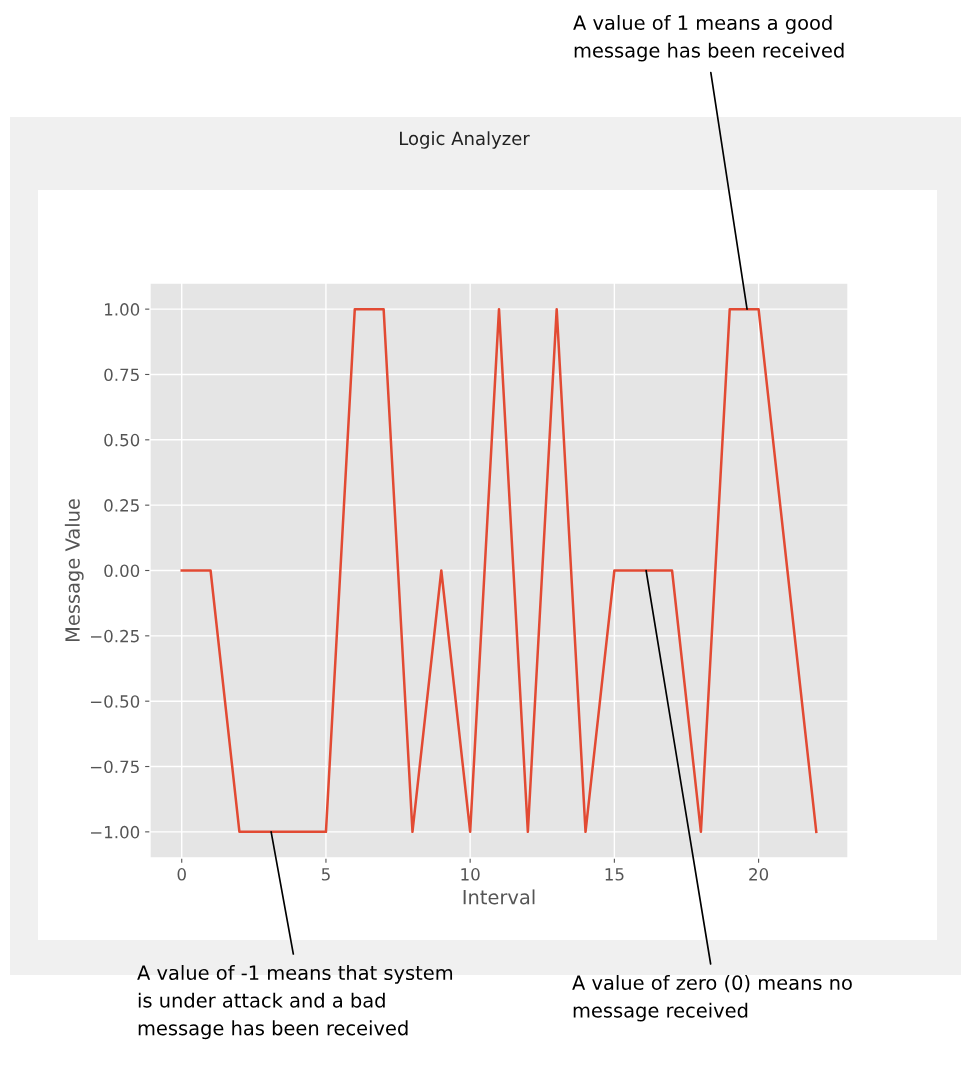 The image size is (961, 1065). Describe the element at coordinates (122, 309) in the screenshot. I see `y-tick-label: 1.00` at that location.